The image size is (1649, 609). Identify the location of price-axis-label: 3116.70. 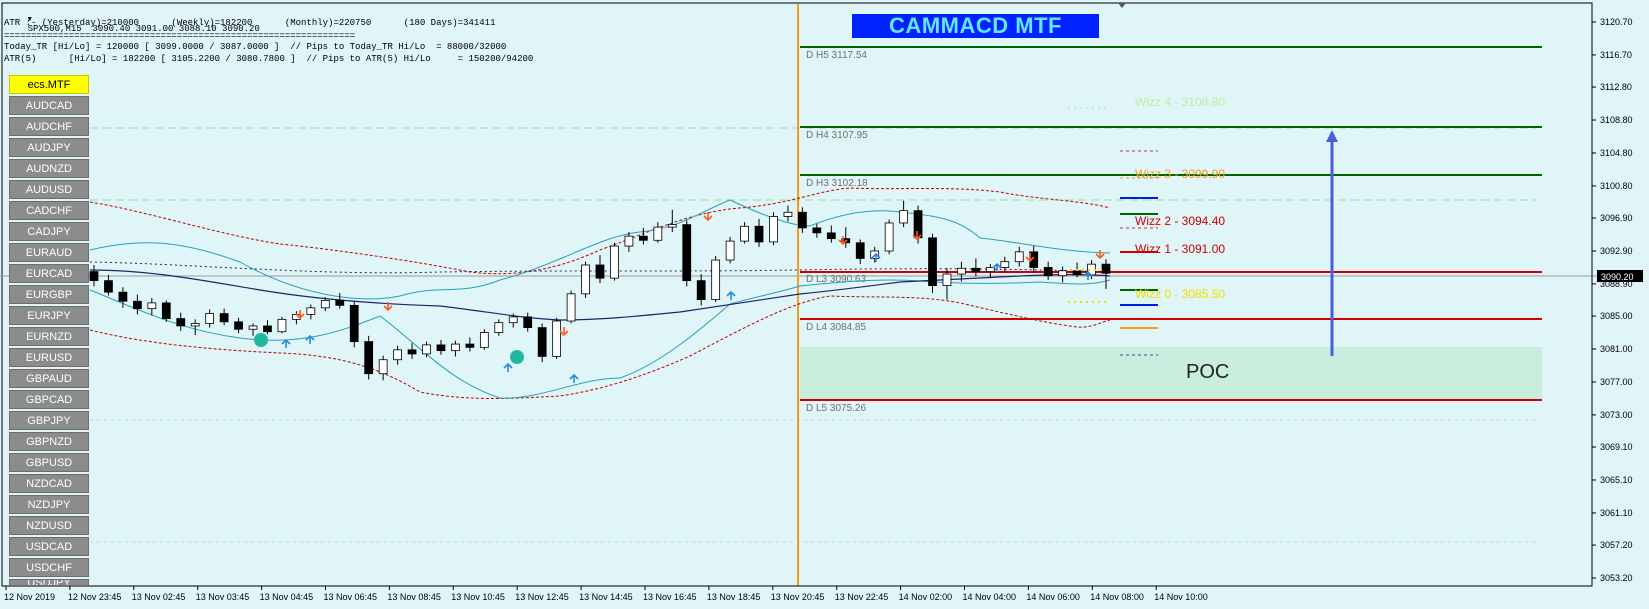
(1616, 55).